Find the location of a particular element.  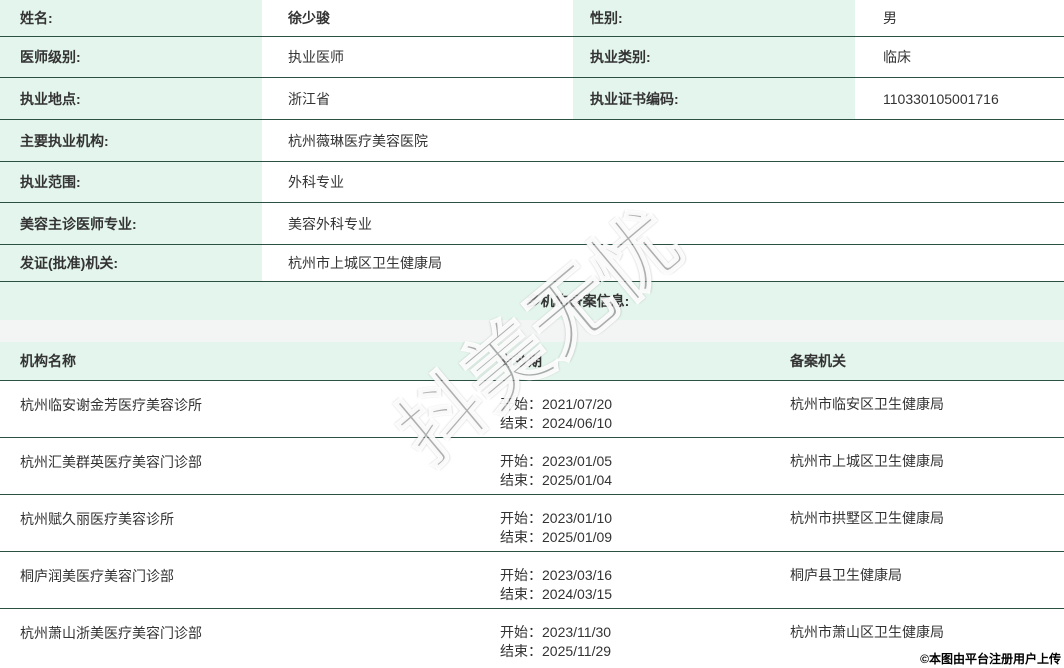

start-date: 2023/03/16 is located at coordinates (577, 575).